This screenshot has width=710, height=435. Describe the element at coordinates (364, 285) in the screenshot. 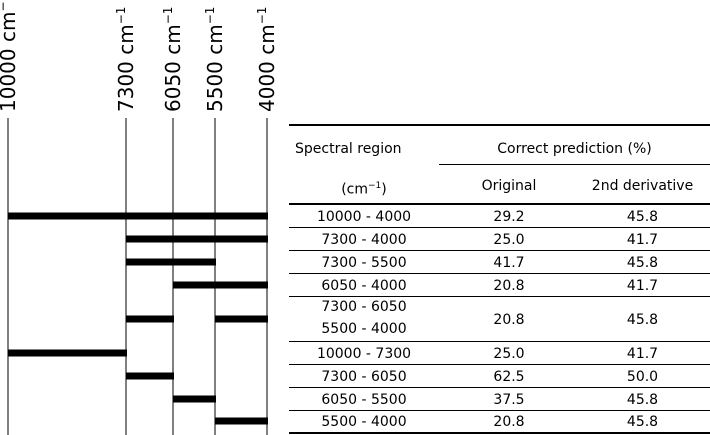

I see `table-cell-region: 6050 - 4000` at that location.